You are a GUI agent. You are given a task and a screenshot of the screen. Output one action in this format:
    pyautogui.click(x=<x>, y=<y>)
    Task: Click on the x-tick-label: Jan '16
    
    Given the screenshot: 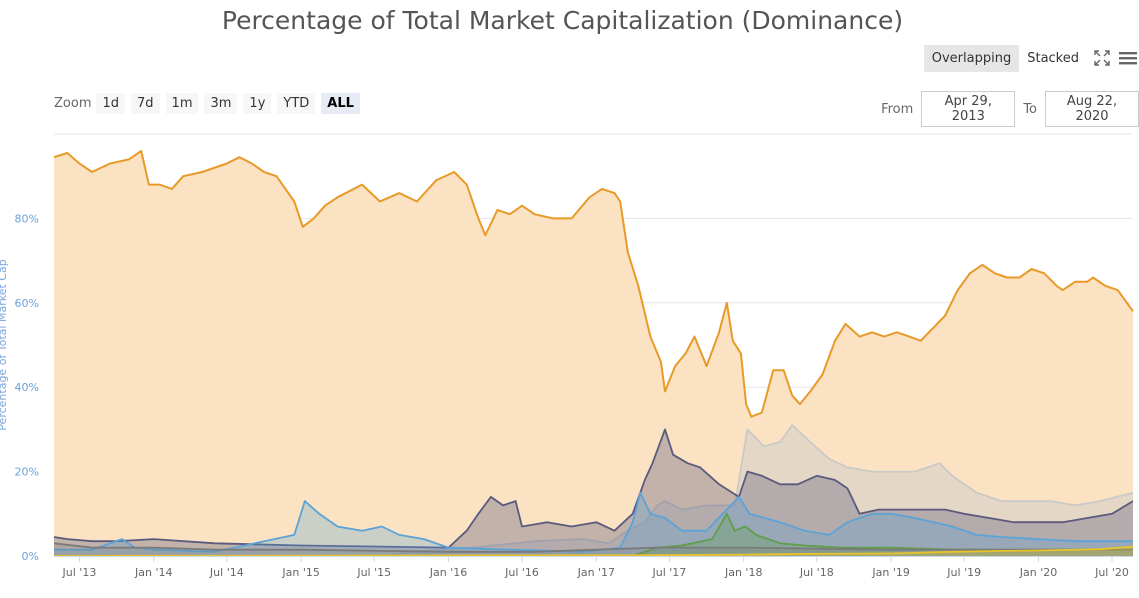 What is the action you would take?
    pyautogui.click(x=448, y=572)
    